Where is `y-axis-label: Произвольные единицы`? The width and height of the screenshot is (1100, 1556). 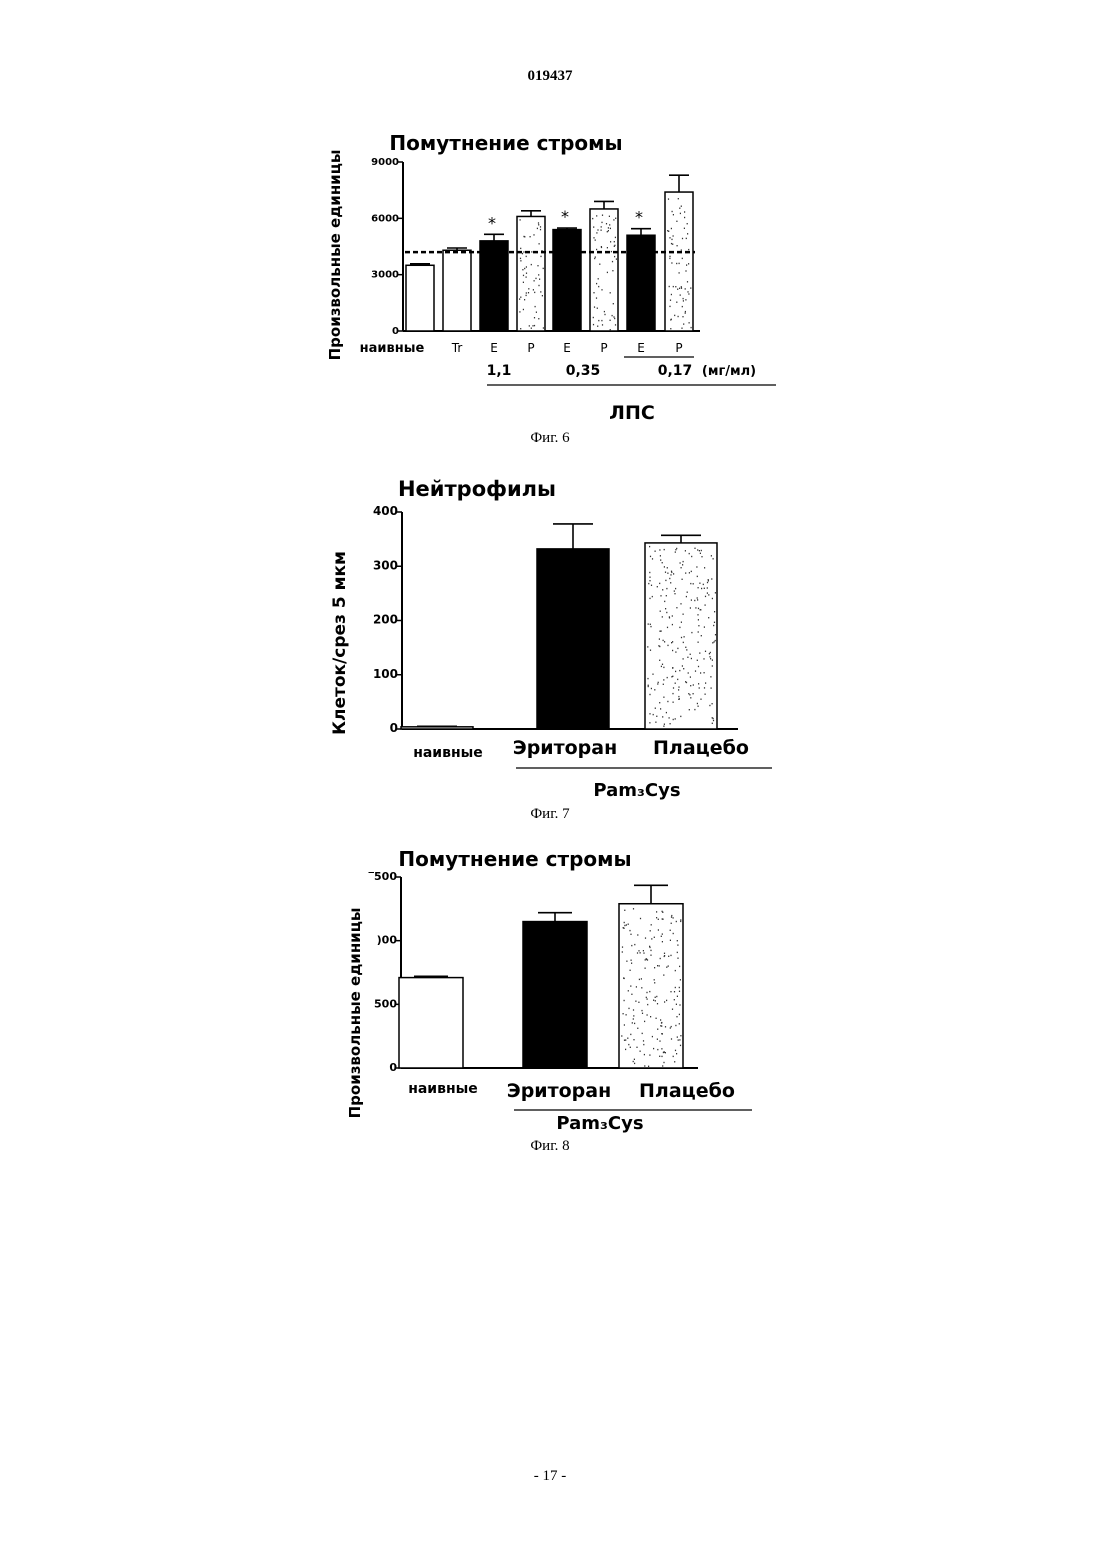 y-axis-label: Произвольные единицы is located at coordinates (355, 1013).